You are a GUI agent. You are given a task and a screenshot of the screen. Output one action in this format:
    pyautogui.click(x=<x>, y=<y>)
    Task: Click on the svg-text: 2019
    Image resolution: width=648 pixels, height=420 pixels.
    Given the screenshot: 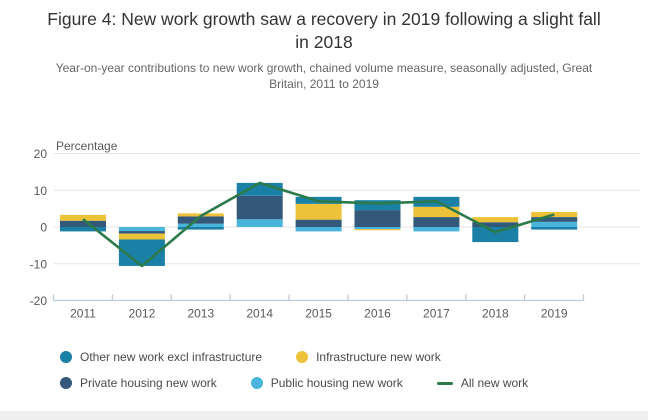 What is the action you would take?
    pyautogui.click(x=554, y=314)
    